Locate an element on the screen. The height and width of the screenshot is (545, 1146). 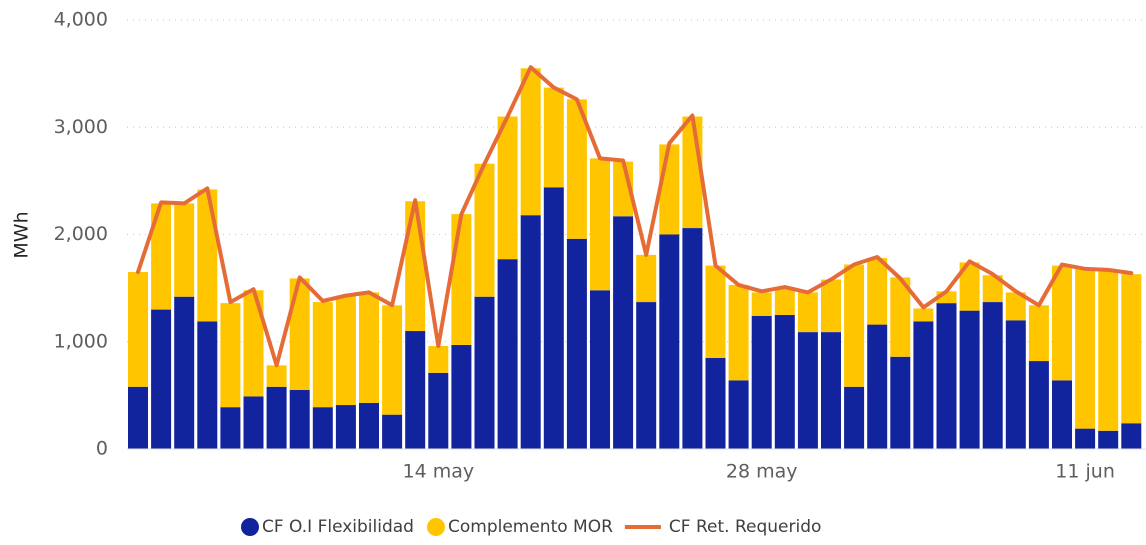
y-tick-label: 0 is located at coordinates (102, 449).